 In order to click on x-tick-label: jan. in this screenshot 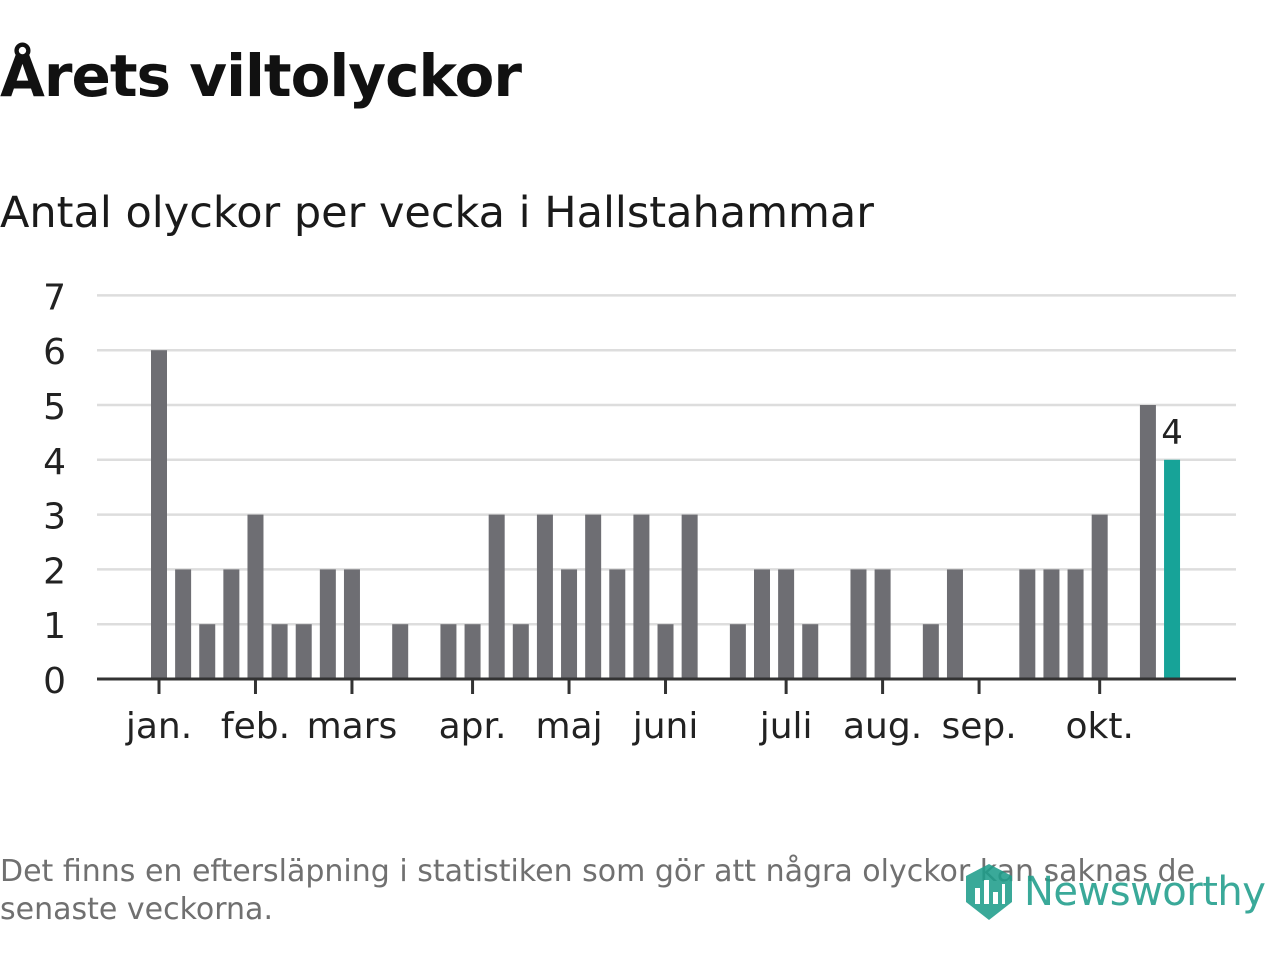, I will do `click(158, 726)`.